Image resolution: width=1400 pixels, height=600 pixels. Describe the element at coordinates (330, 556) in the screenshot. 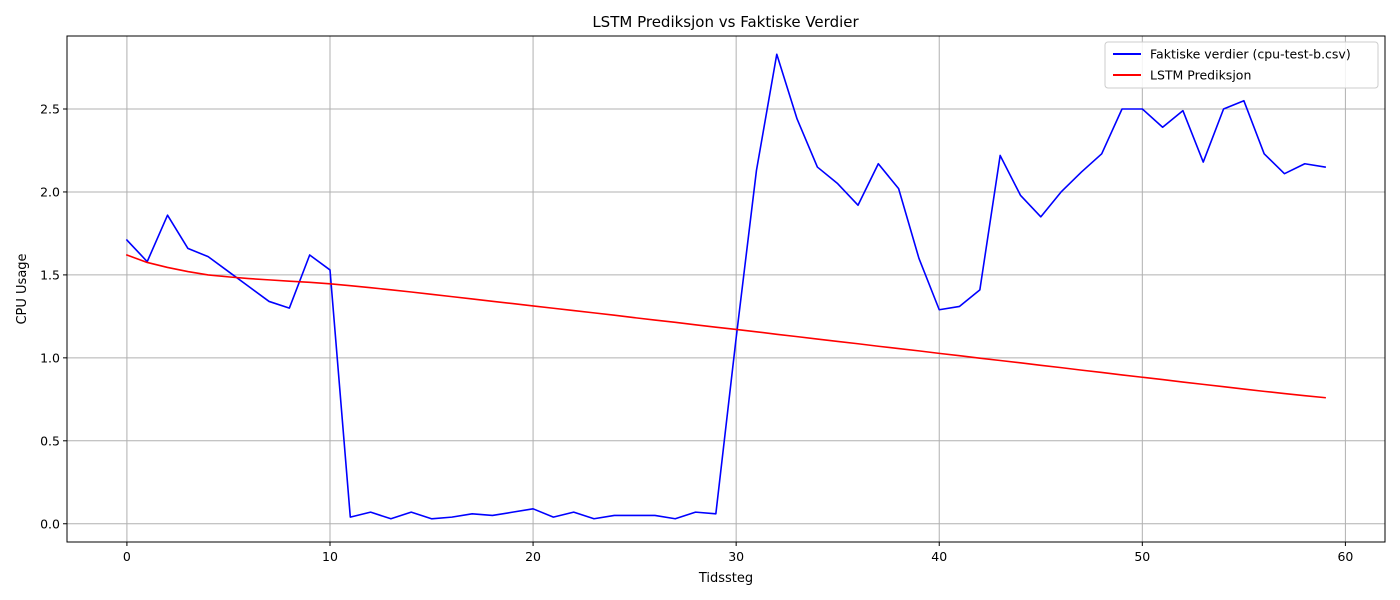

I see `x-tick-label: 10` at that location.